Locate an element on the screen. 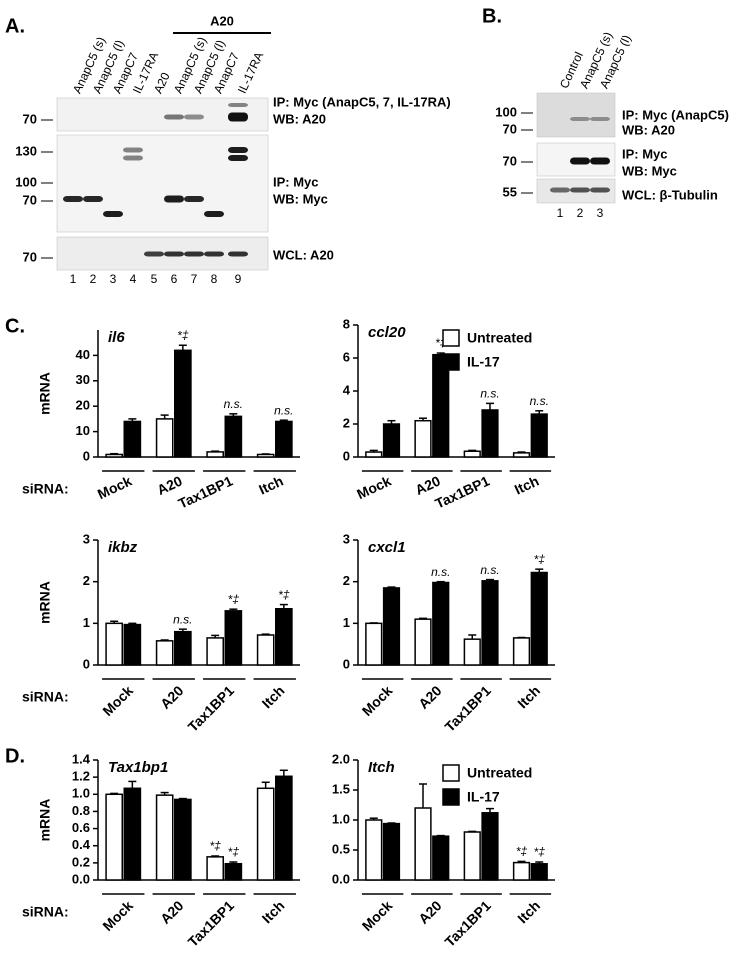  blot-caption: WB: A20 is located at coordinates (299, 118).